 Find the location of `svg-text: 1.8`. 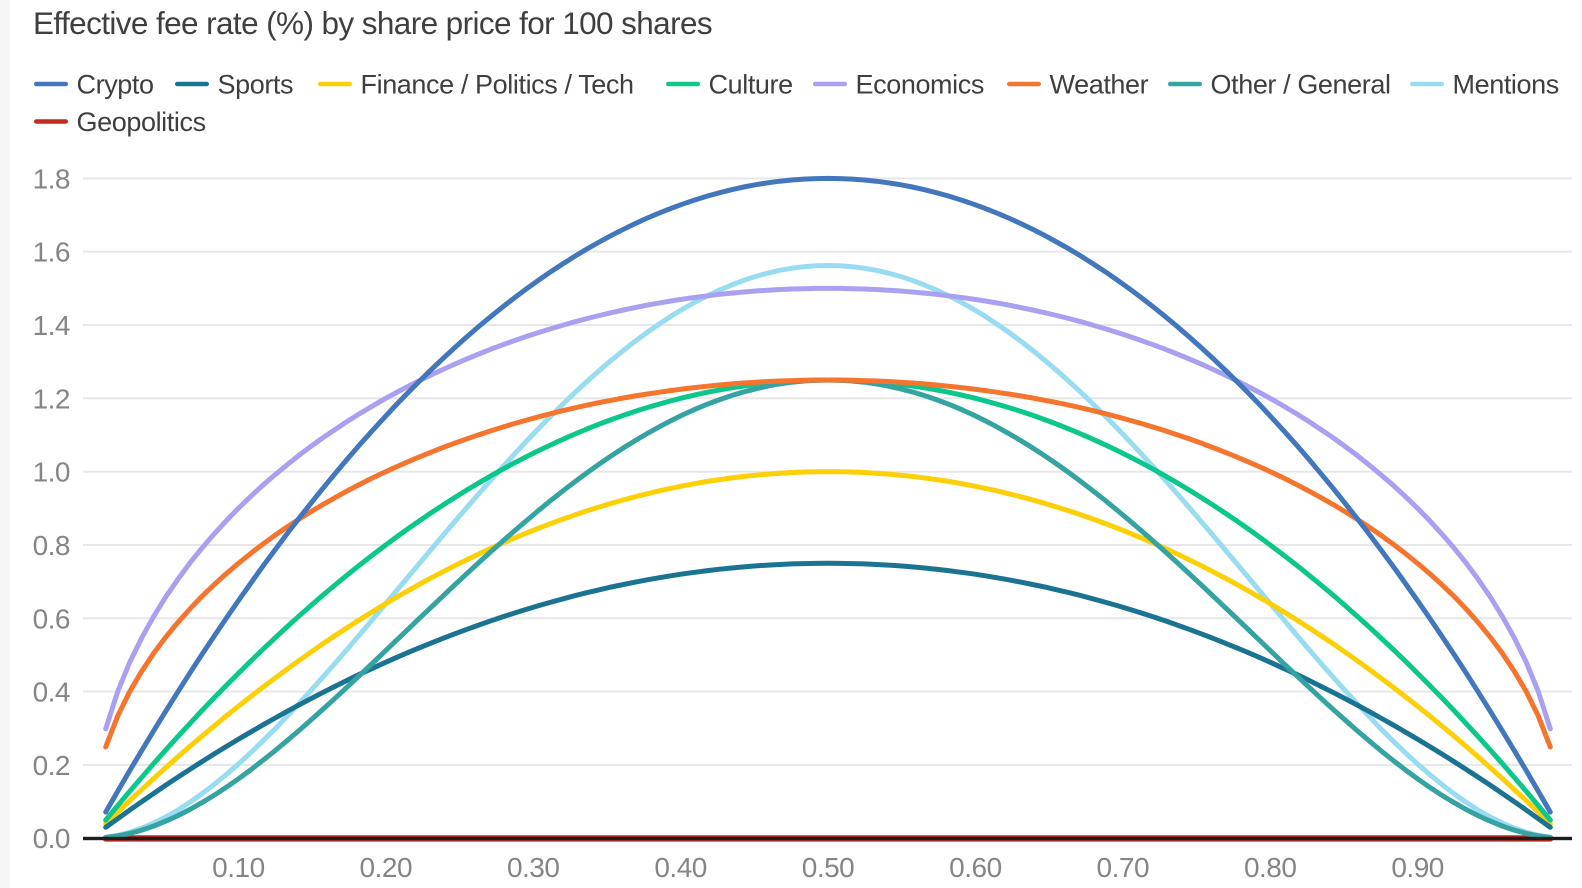

svg-text: 1.8 is located at coordinates (51, 178).